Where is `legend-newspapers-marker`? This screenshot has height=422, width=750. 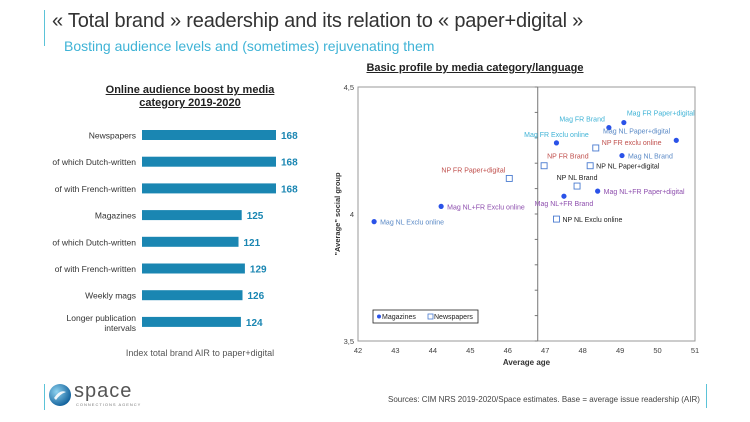
legend-newspapers-marker is located at coordinates (430, 316).